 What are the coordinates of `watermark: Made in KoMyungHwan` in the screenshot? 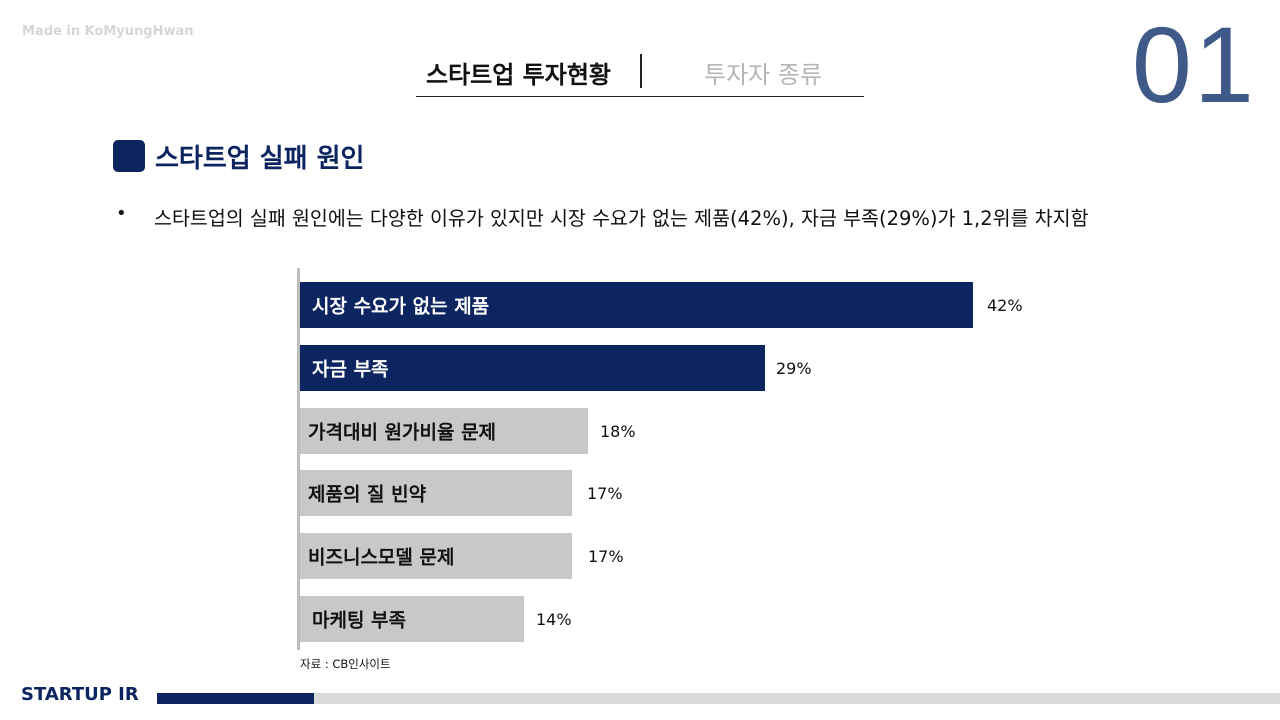 It's located at (108, 31).